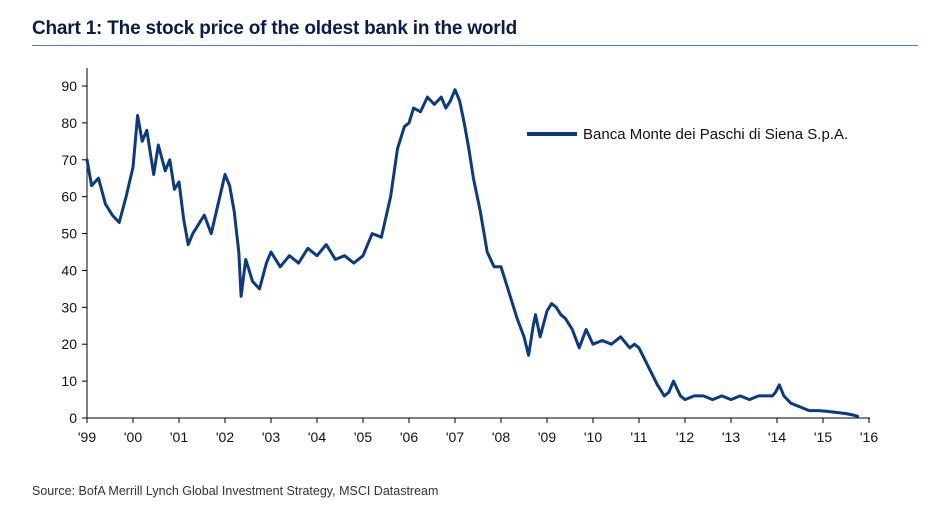  Describe the element at coordinates (271, 437) in the screenshot. I see `x-tick-label: '03` at that location.